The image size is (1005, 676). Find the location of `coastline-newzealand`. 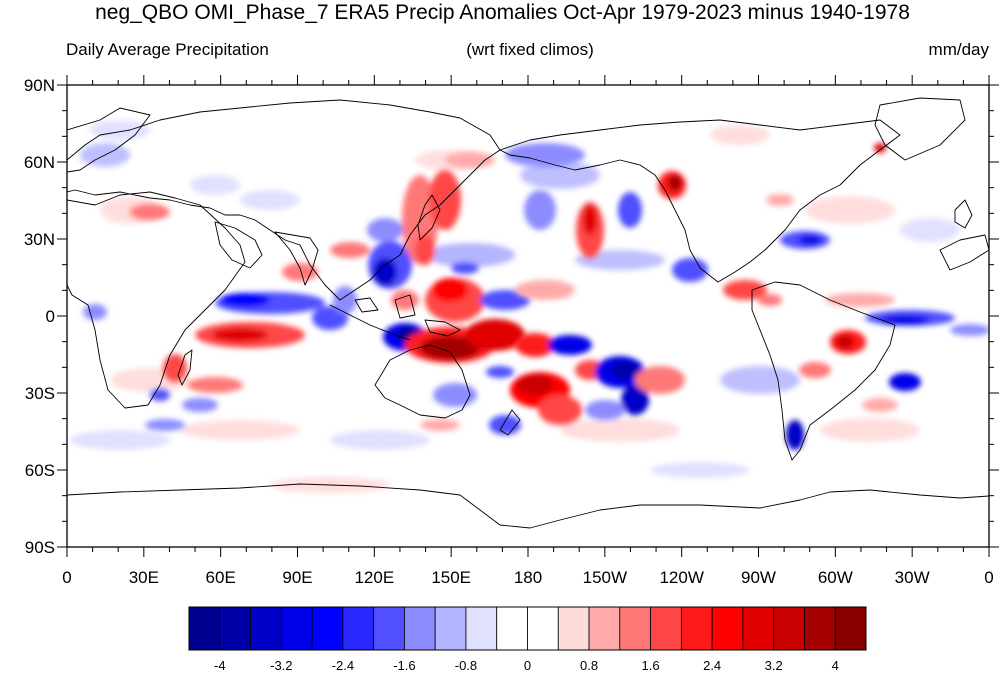

coastline-newzealand is located at coordinates (510, 422).